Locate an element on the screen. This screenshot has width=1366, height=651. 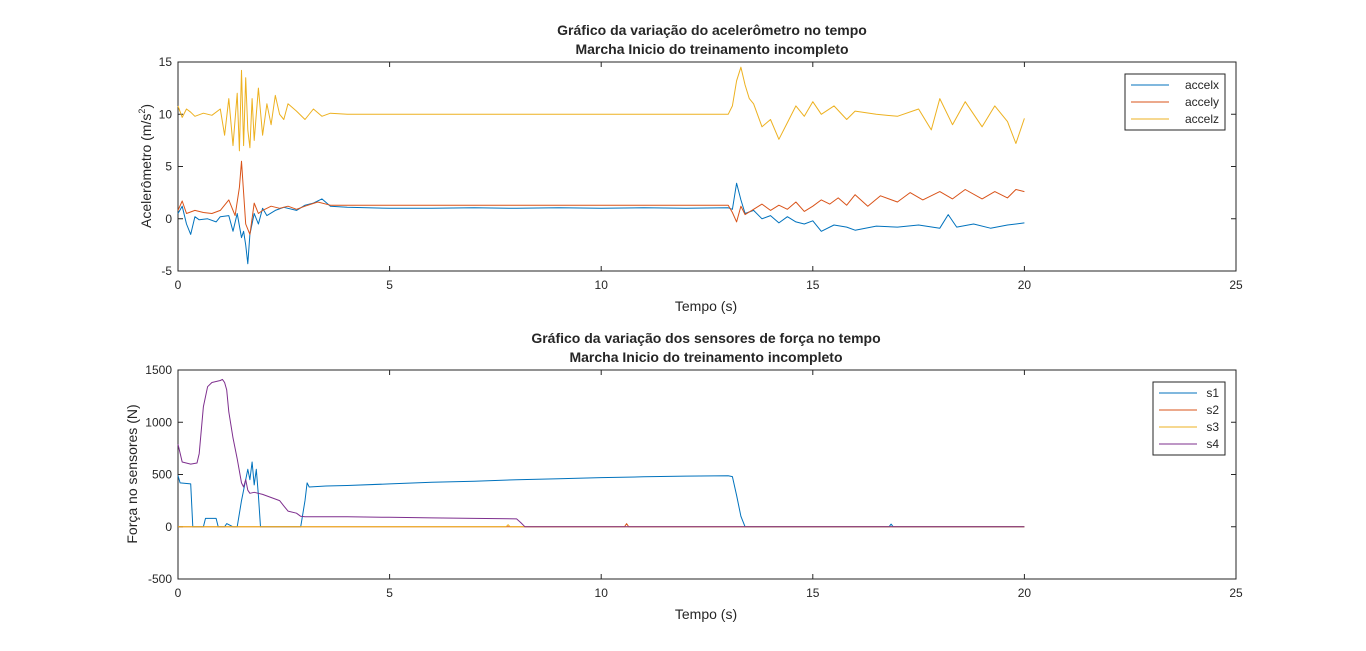
series-line-accelx is located at coordinates (601, 223).